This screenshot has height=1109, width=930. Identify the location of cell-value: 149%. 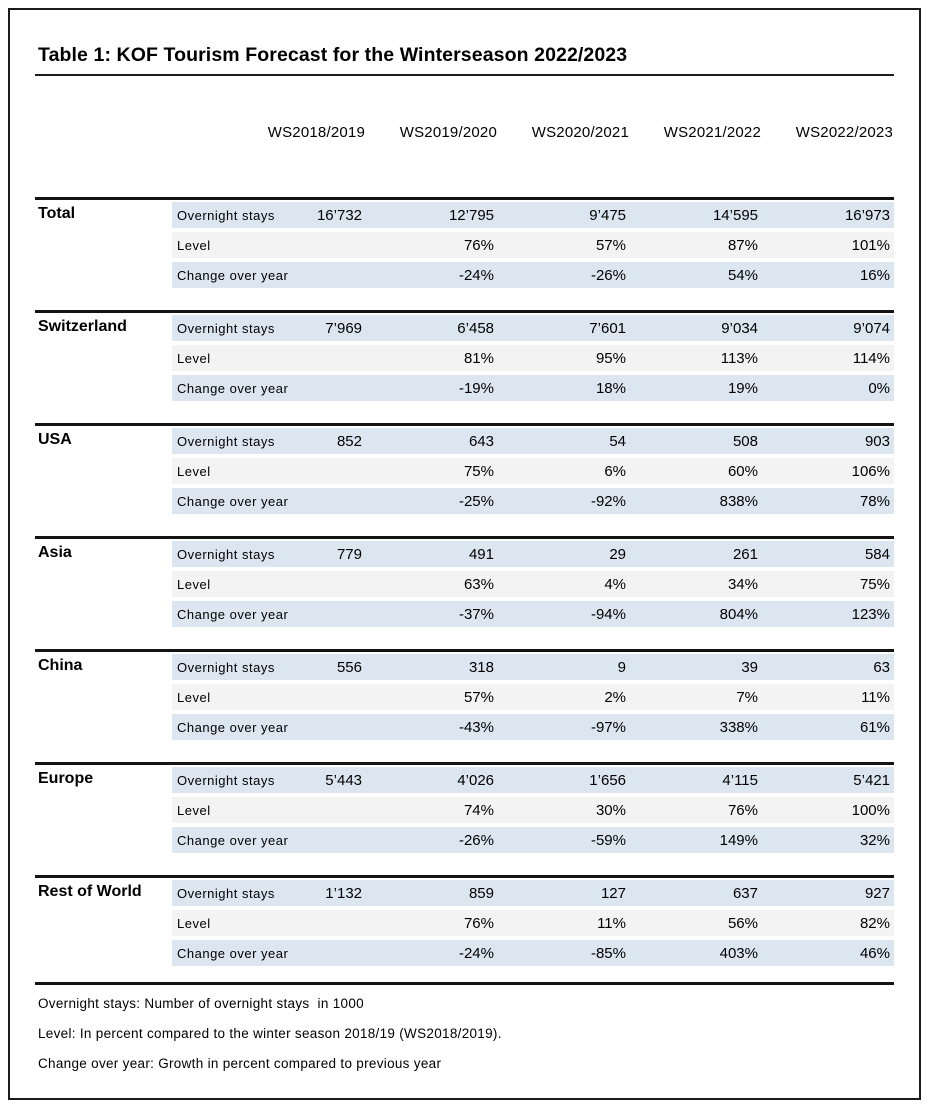
(738, 840).